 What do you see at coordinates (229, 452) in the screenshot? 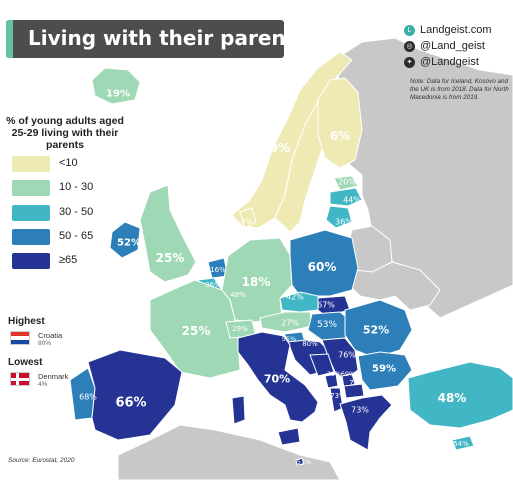
I see `north-africa-region` at bounding box center [229, 452].